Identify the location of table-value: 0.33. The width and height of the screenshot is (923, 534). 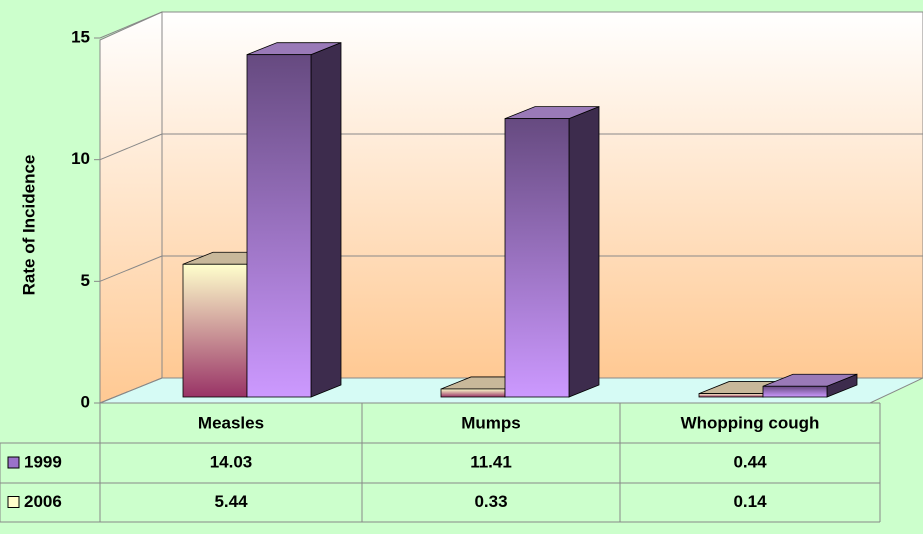
(490, 501).